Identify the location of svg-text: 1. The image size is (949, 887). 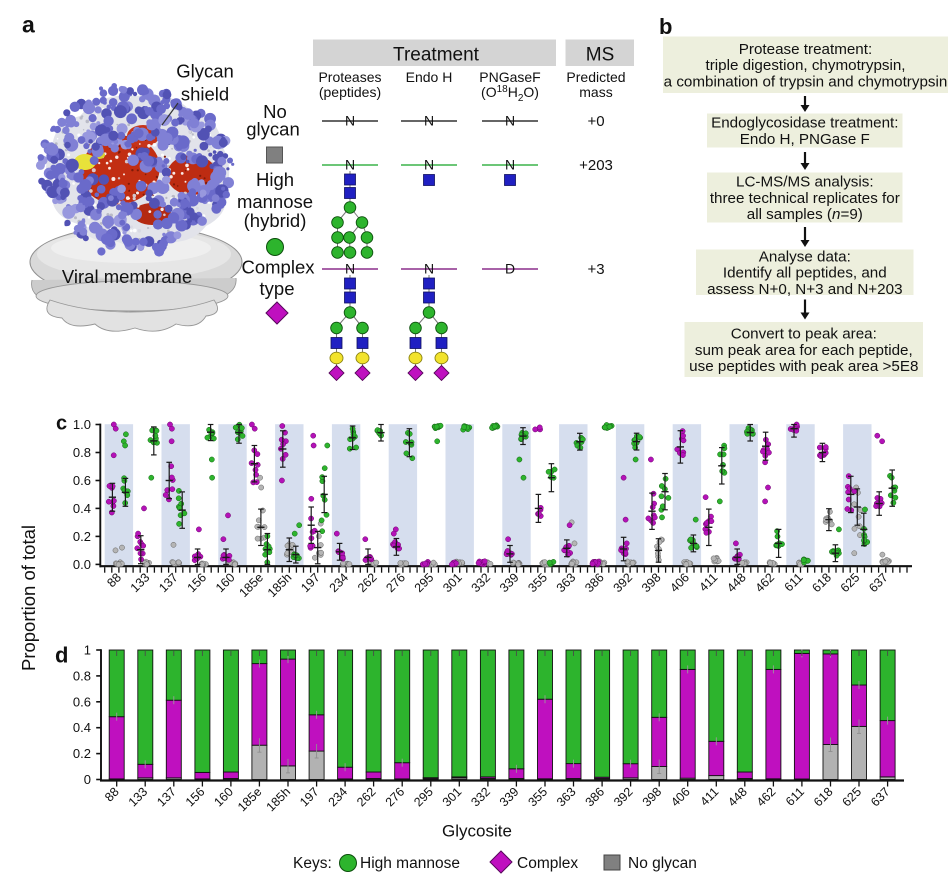
(87, 650).